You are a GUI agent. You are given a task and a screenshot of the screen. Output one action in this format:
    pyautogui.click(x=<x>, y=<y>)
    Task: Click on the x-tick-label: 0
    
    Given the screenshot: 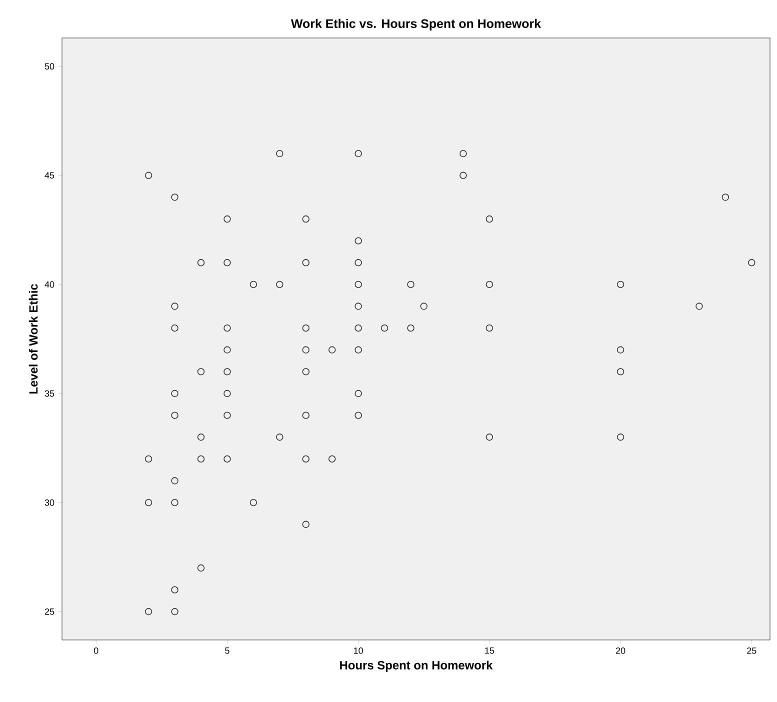 What is the action you would take?
    pyautogui.click(x=96, y=651)
    